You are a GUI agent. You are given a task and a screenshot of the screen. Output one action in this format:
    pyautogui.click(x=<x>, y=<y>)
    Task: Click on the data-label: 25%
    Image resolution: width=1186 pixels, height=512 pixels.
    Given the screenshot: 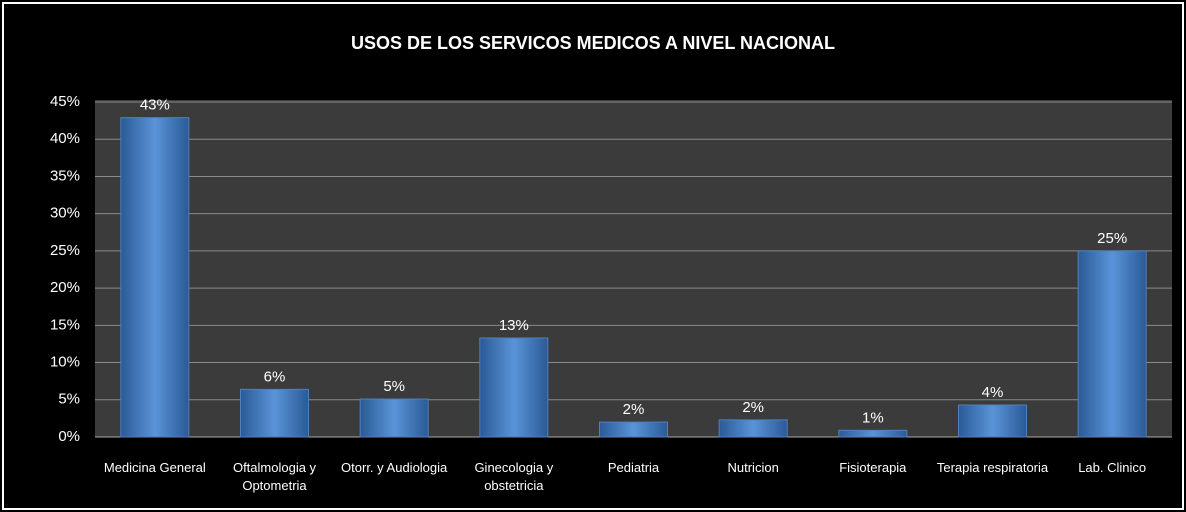 What is the action you would take?
    pyautogui.click(x=1112, y=238)
    